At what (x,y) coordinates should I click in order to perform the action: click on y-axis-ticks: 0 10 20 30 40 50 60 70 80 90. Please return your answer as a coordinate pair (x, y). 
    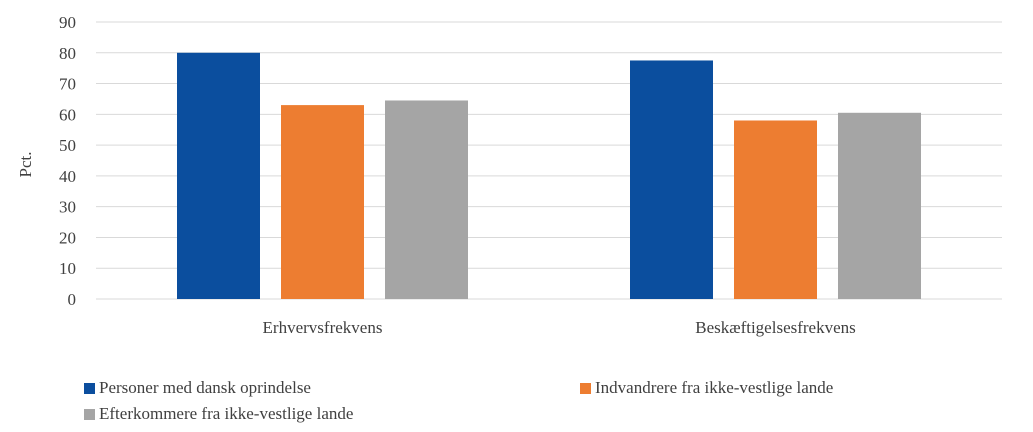
    Looking at the image, I should click on (67, 161).